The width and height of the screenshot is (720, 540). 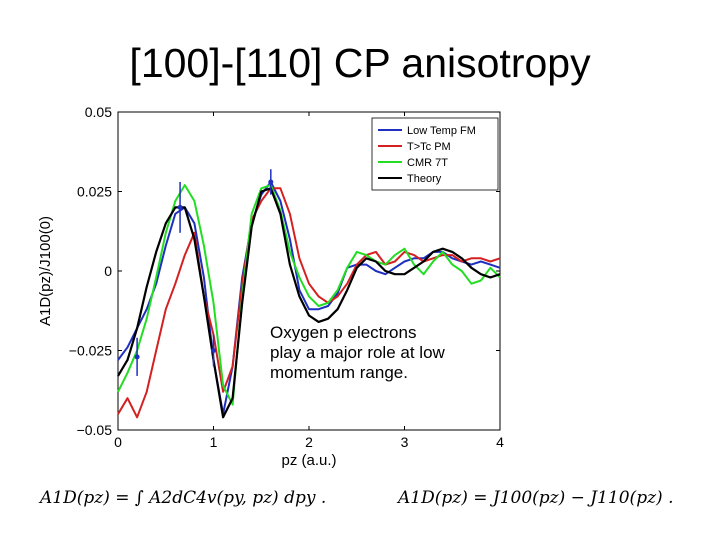 What do you see at coordinates (424, 179) in the screenshot?
I see `legend-entry: Theory` at bounding box center [424, 179].